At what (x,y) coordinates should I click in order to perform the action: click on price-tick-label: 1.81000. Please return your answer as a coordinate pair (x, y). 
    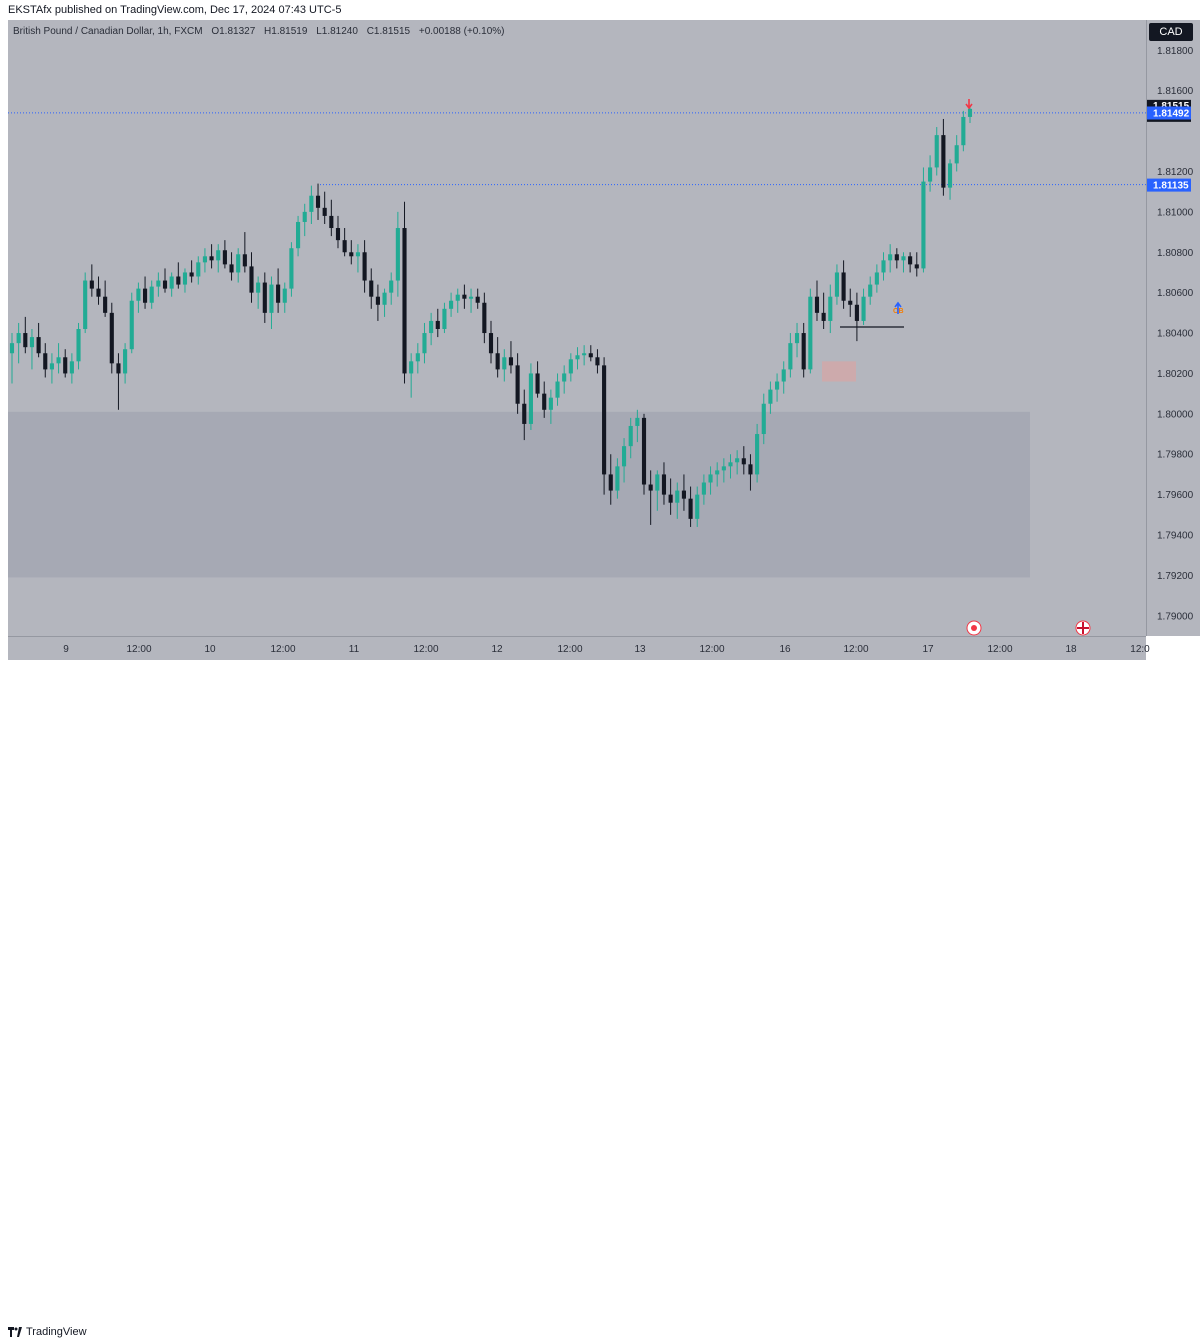
    Looking at the image, I should click on (1175, 212).